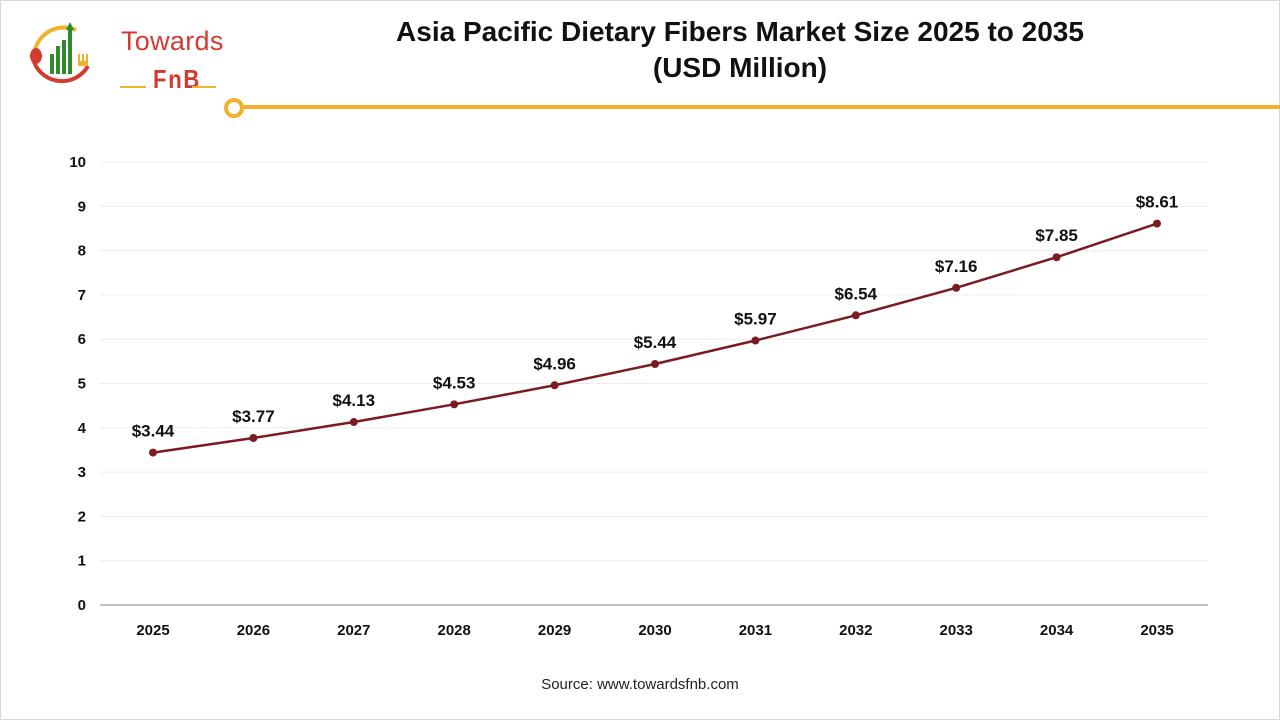 Image resolution: width=1280 pixels, height=720 pixels. Describe the element at coordinates (60, 53) in the screenshot. I see `logo-mark-icon` at that location.